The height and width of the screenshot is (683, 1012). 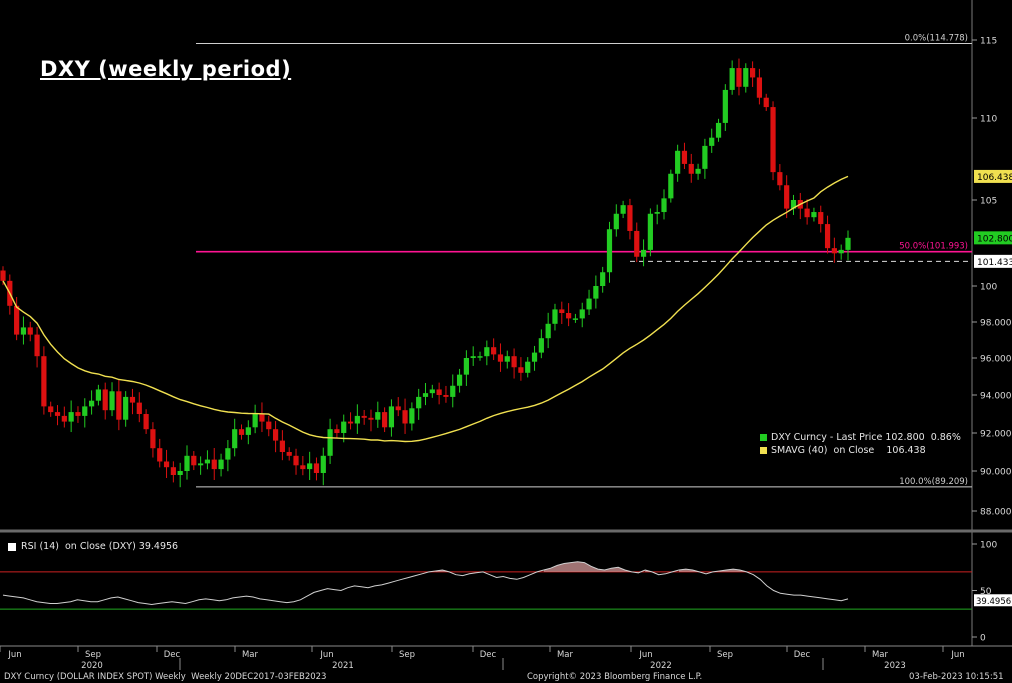 What do you see at coordinates (587, 566) in the screenshot?
I see `rsi-overbought-fill` at bounding box center [587, 566].